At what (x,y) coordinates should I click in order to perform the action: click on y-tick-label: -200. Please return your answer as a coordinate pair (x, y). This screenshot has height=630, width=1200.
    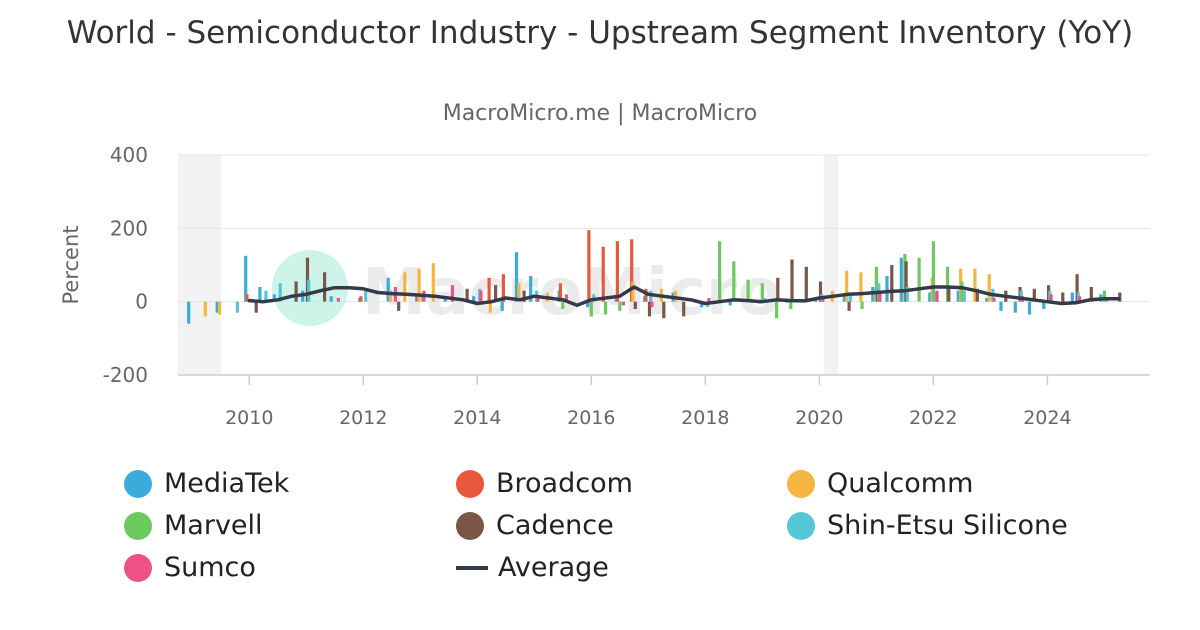
    Looking at the image, I should click on (125, 375).